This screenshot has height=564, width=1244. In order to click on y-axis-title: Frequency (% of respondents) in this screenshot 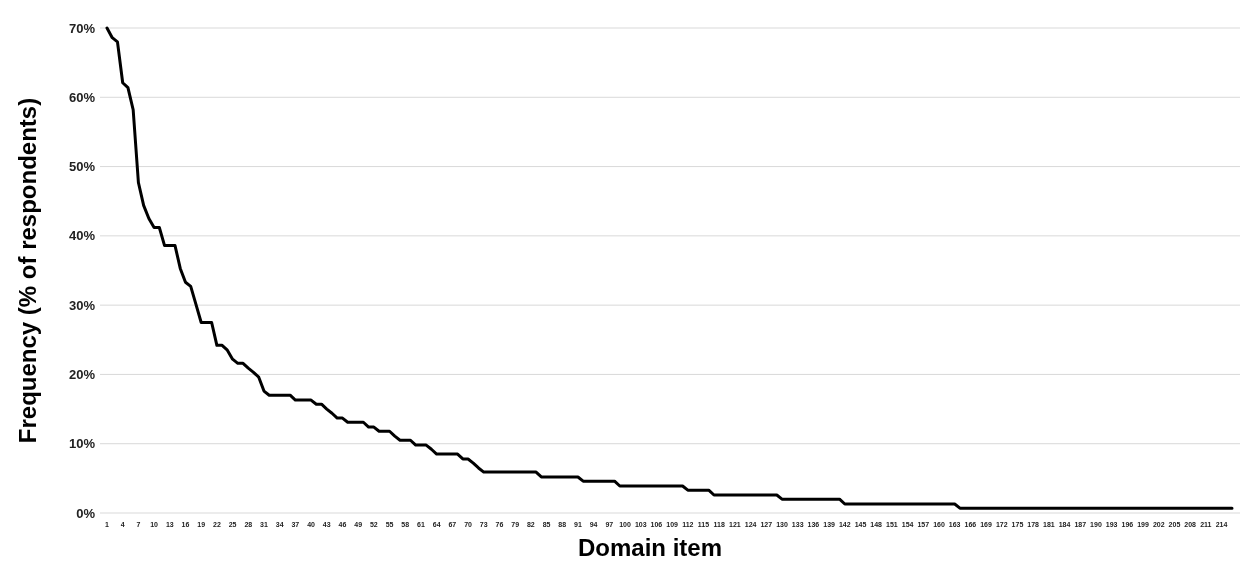, I will do `click(27, 270)`.